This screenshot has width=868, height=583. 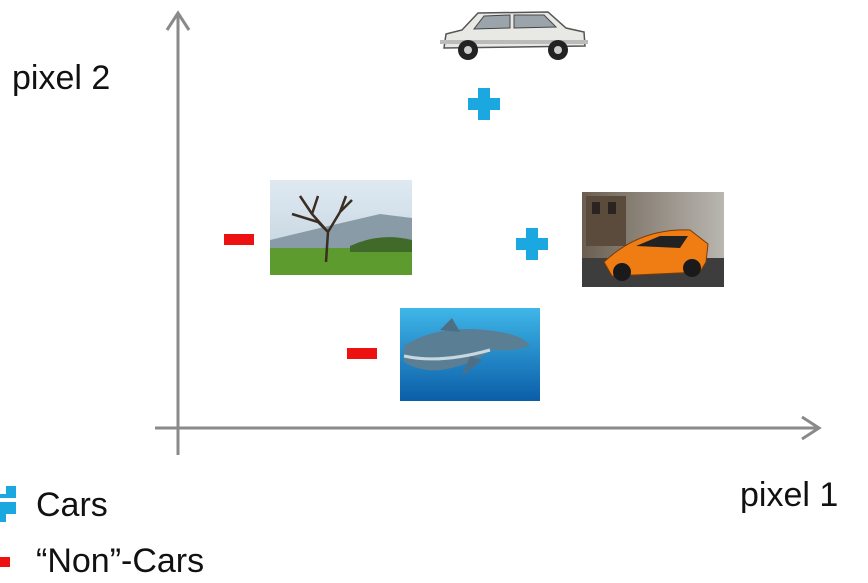 What do you see at coordinates (120, 561) in the screenshot?
I see `legend-label: “Non”-Cars` at bounding box center [120, 561].